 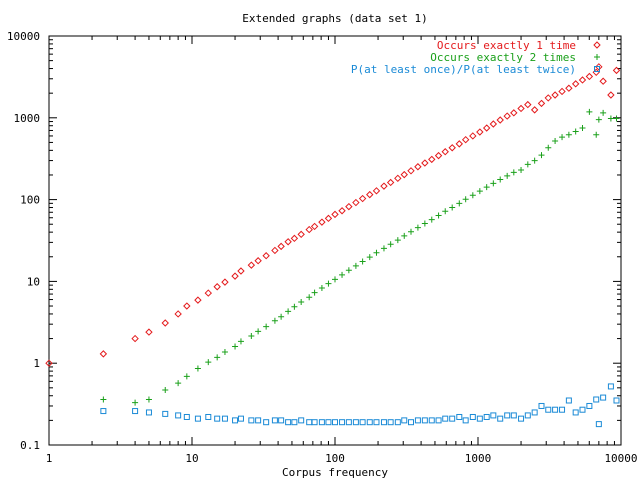 What do you see at coordinates (478, 458) in the screenshot?
I see `x-tick-label: 1000` at bounding box center [478, 458].